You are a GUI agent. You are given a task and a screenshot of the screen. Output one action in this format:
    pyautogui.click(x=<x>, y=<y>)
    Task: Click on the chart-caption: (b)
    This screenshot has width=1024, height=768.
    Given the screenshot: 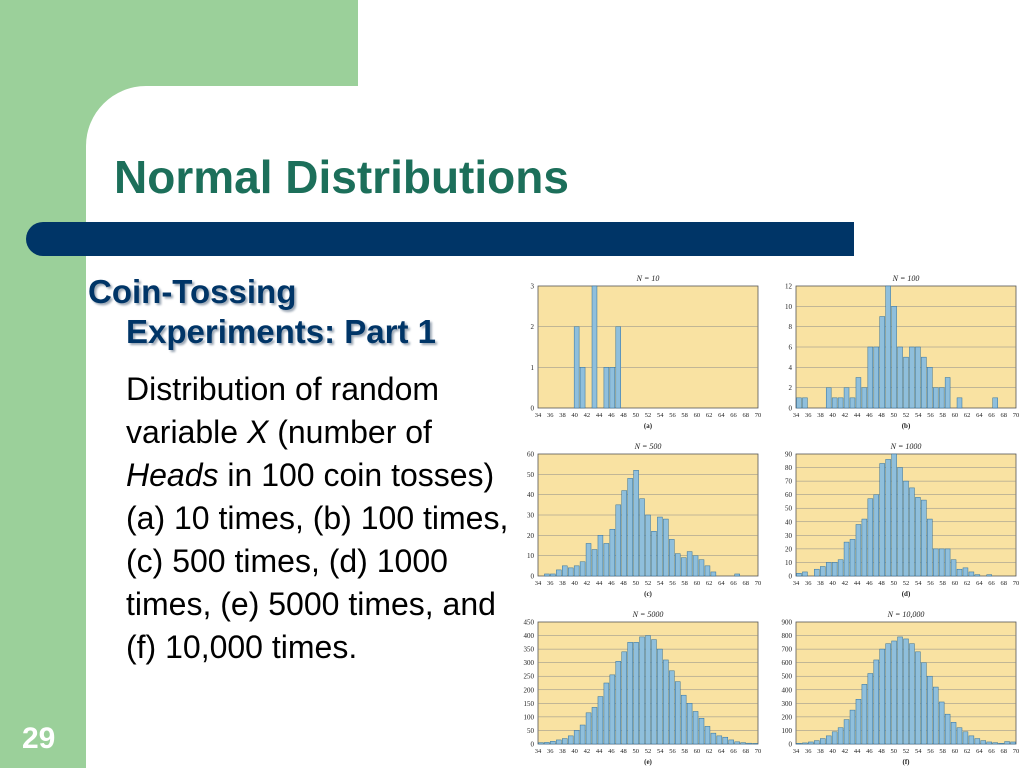 What is the action you would take?
    pyautogui.click(x=906, y=426)
    